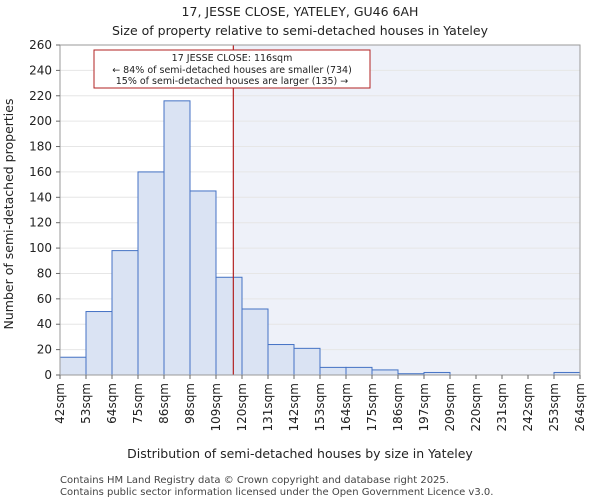 The image size is (600, 500). What do you see at coordinates (44, 210) in the screenshot?
I see `y-axis-ticks: 0 20 40 60 80 100 120 140 160 180 200 220 240 260` at bounding box center [44, 210].